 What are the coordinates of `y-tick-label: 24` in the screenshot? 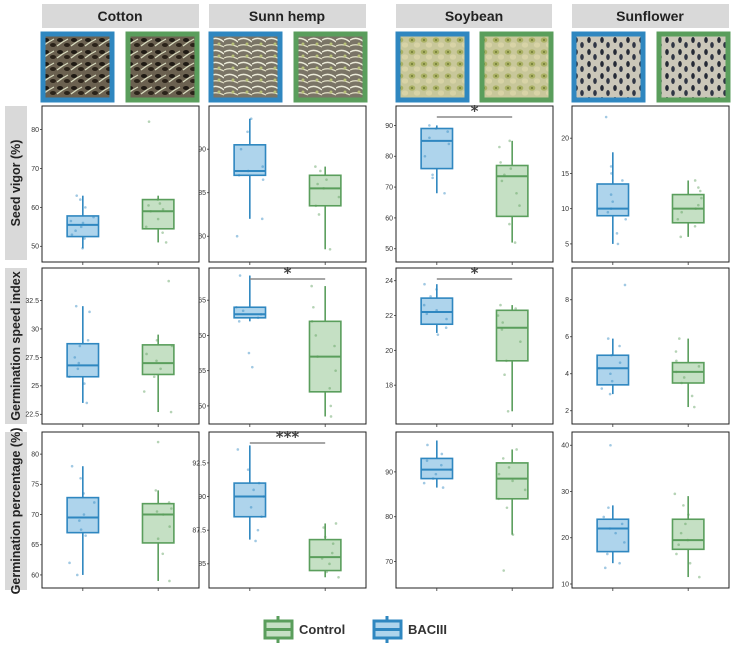 It's located at (389, 281).